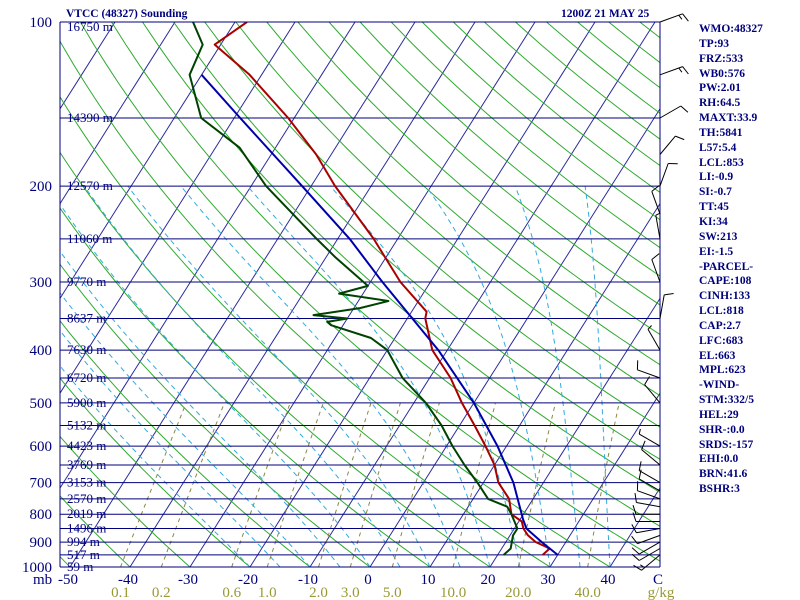  Describe the element at coordinates (41, 187) in the screenshot. I see `pressure-label: 200` at that location.